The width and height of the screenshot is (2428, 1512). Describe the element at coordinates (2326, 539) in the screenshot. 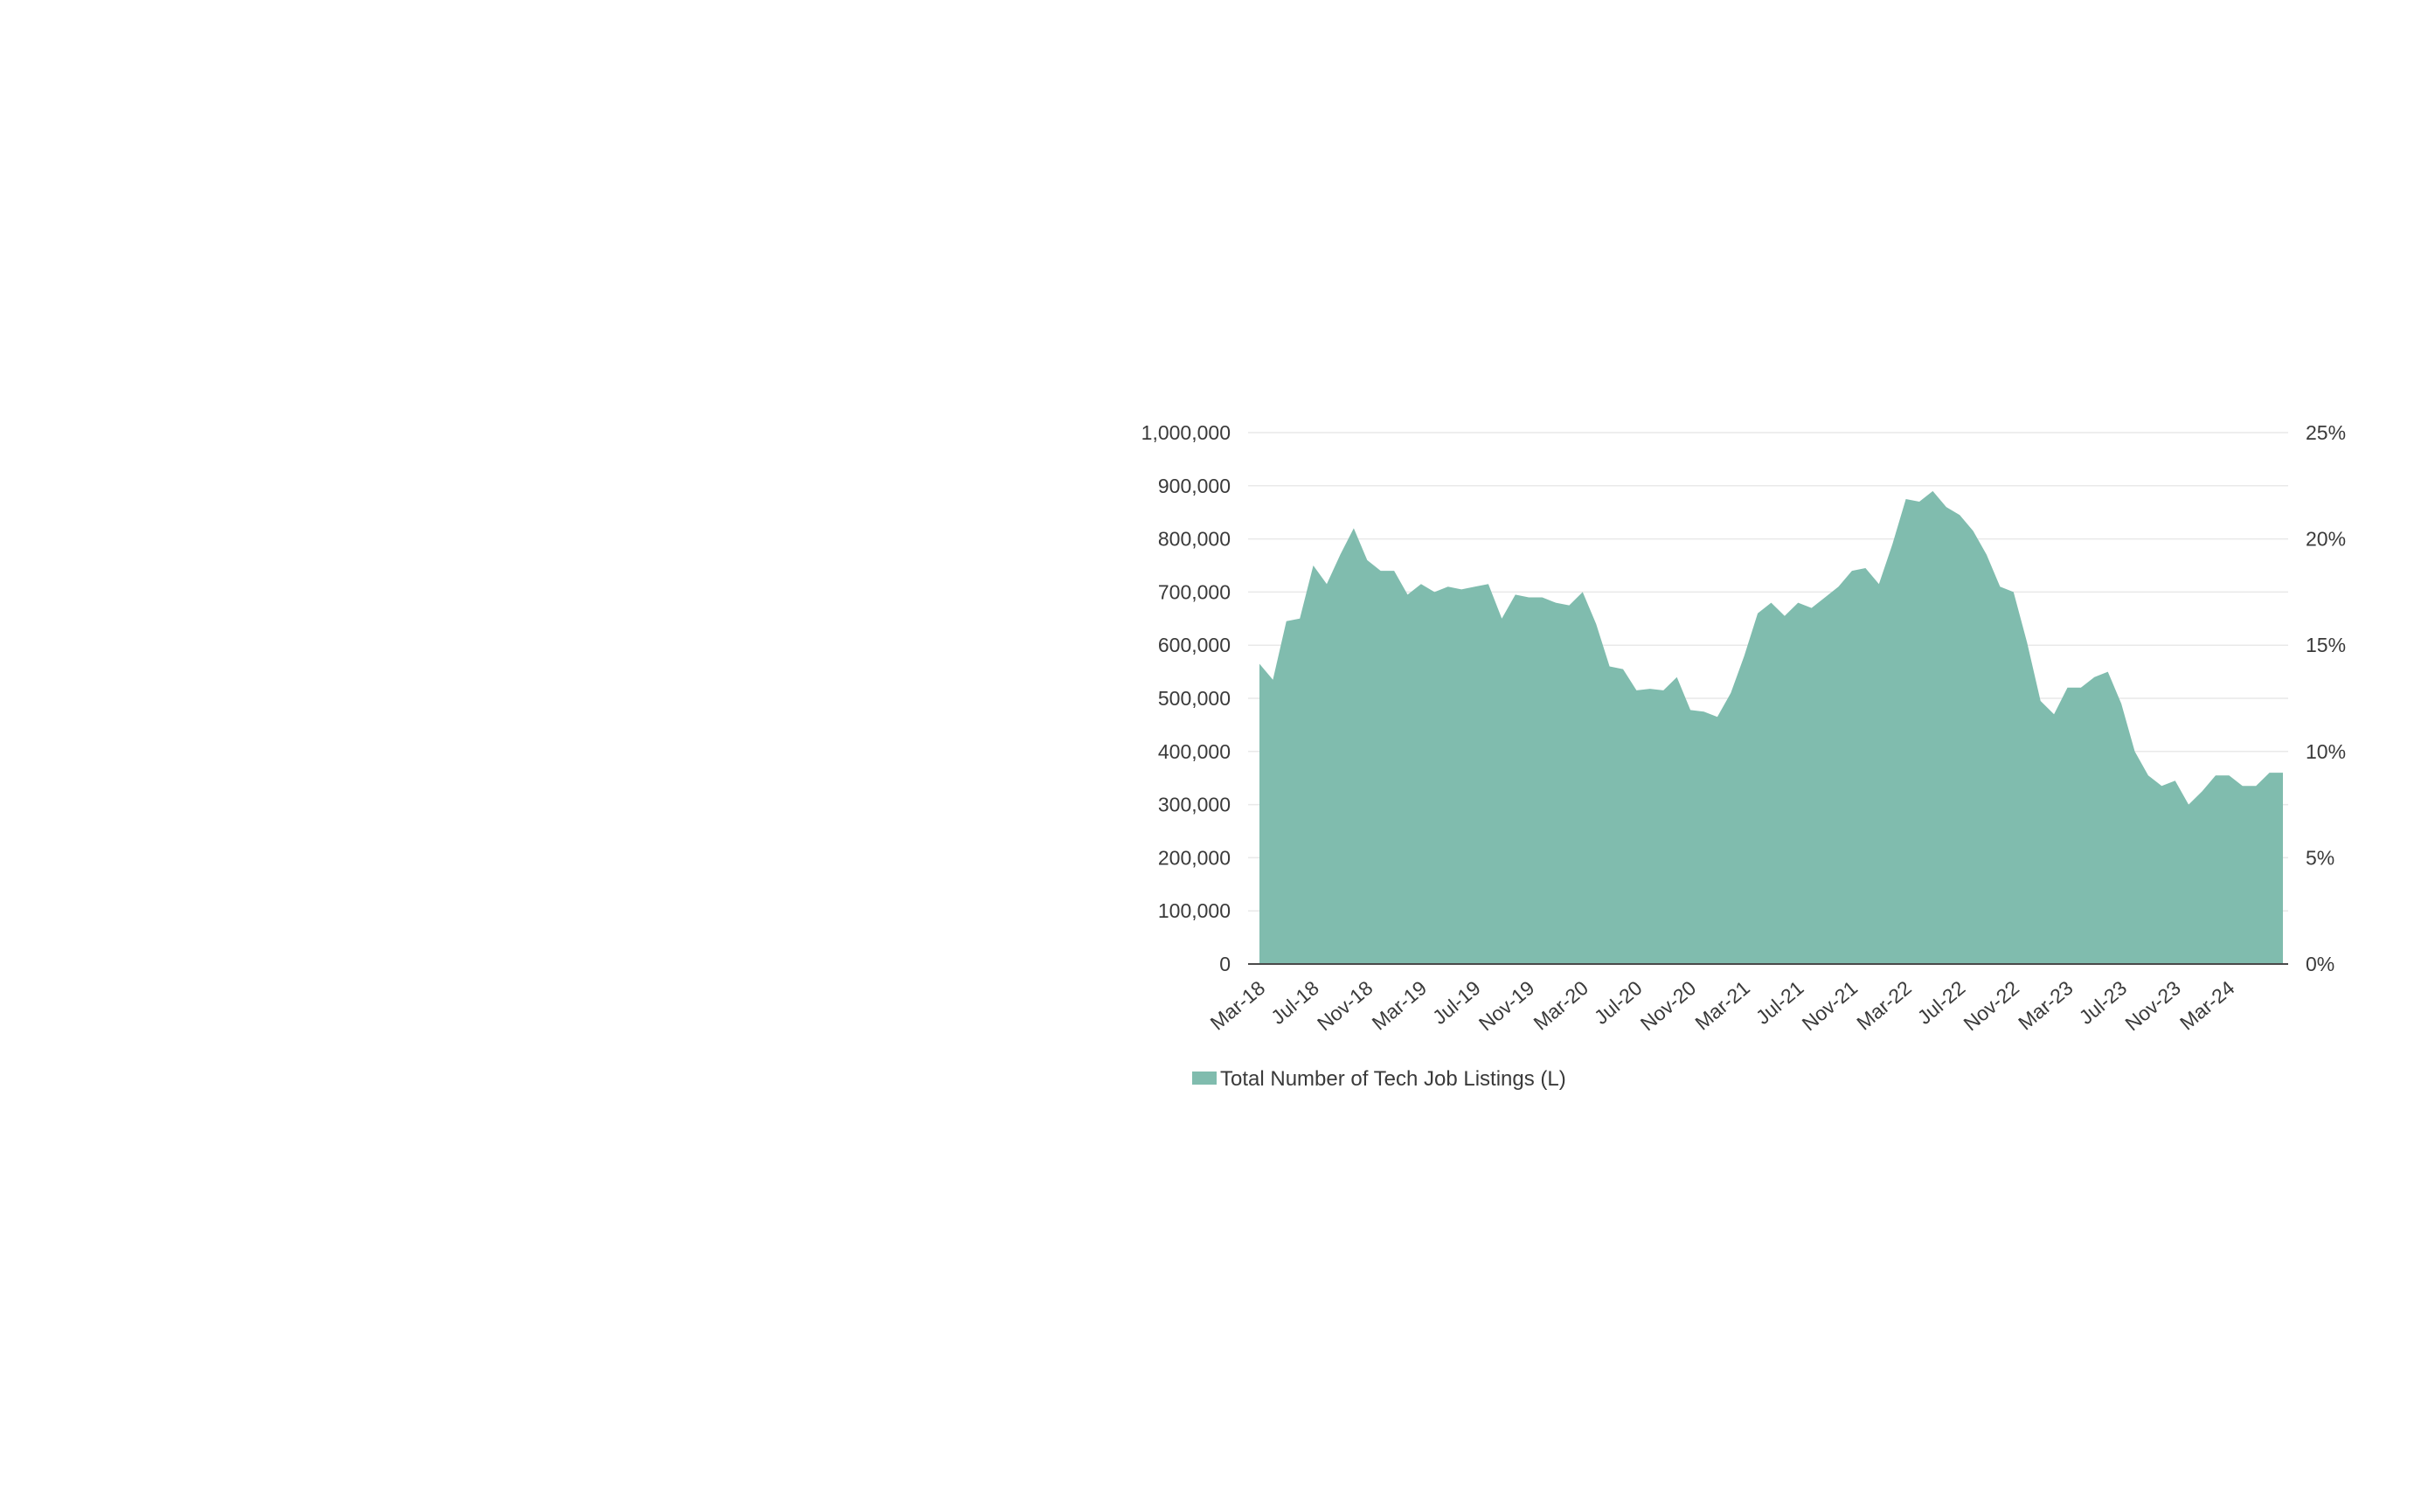

I see `y-right-tick-label: 20%` at that location.